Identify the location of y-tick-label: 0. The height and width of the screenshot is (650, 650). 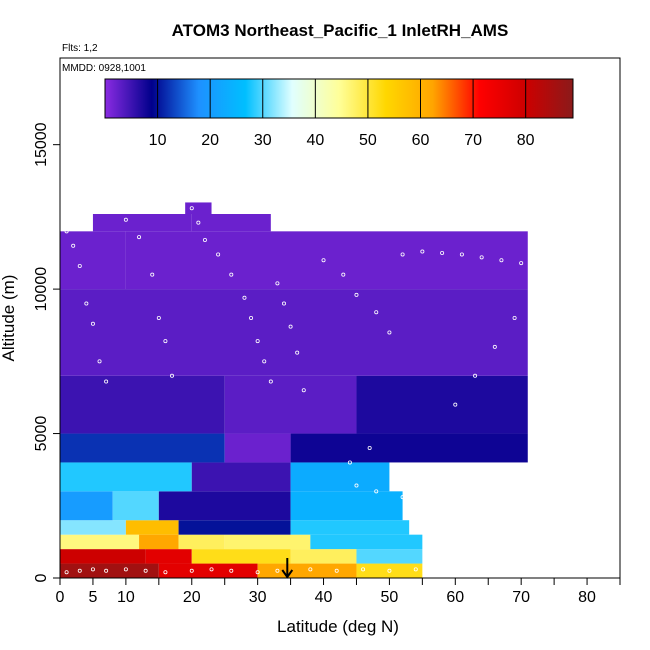
(41, 577).